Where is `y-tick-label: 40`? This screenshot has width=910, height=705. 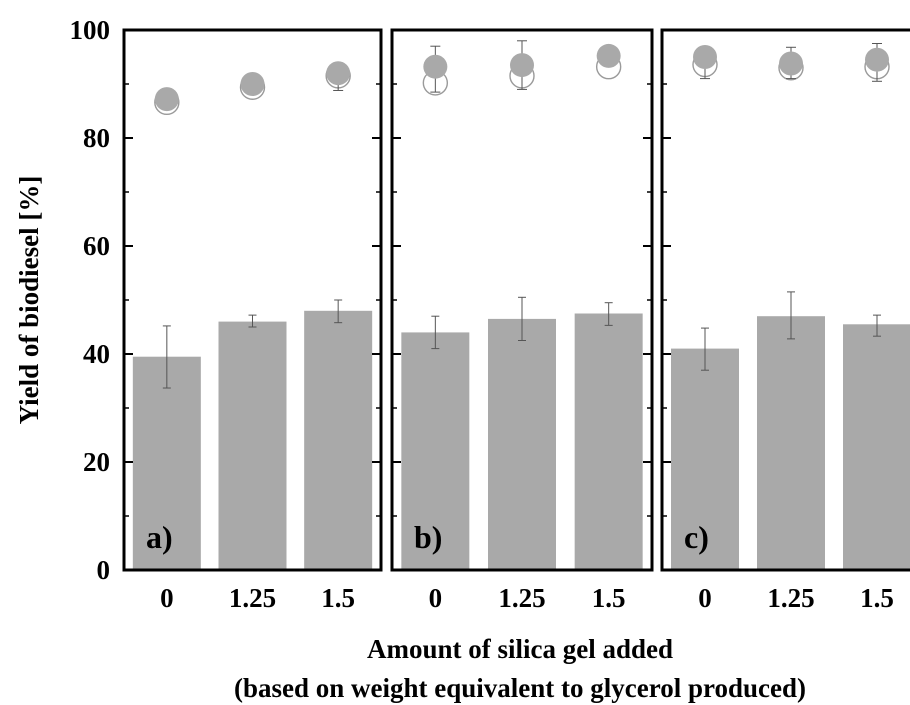
y-tick-label: 40 is located at coordinates (96, 354).